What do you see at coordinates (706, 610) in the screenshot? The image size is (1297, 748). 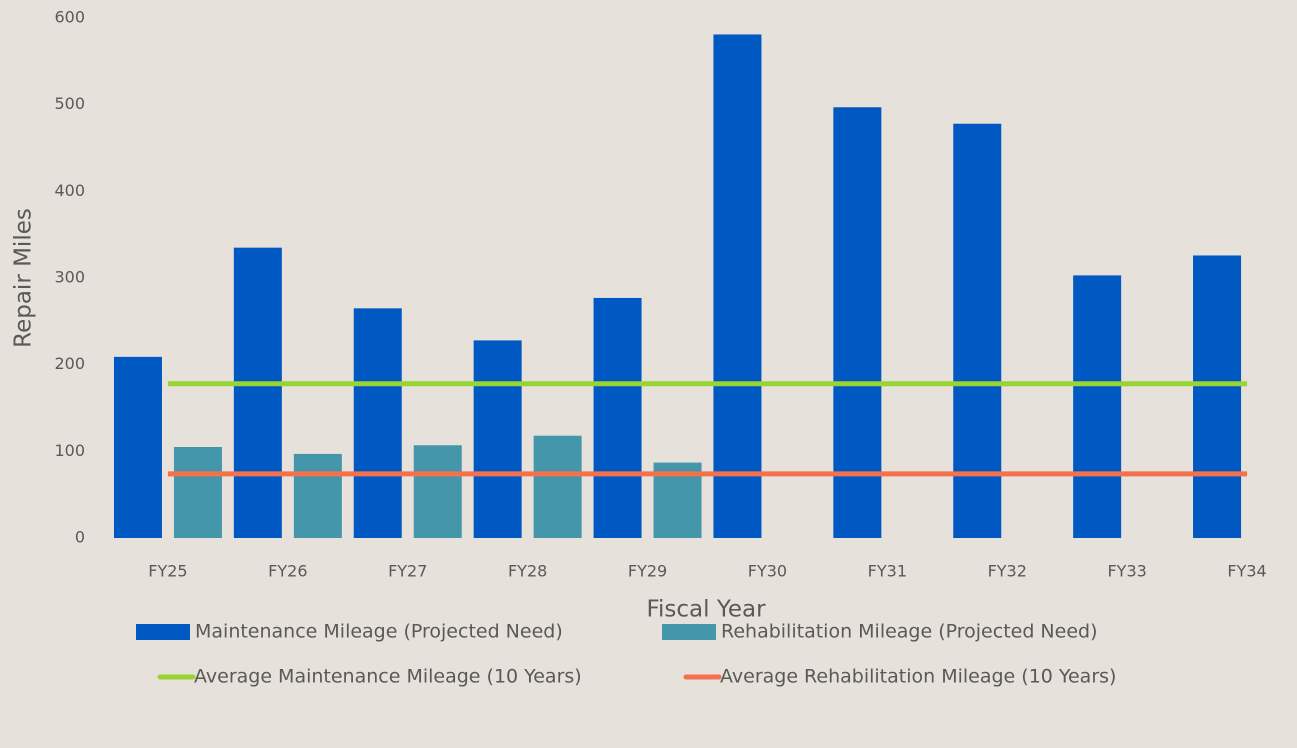 I see `x-axis-title: Fiscal Year` at bounding box center [706, 610].